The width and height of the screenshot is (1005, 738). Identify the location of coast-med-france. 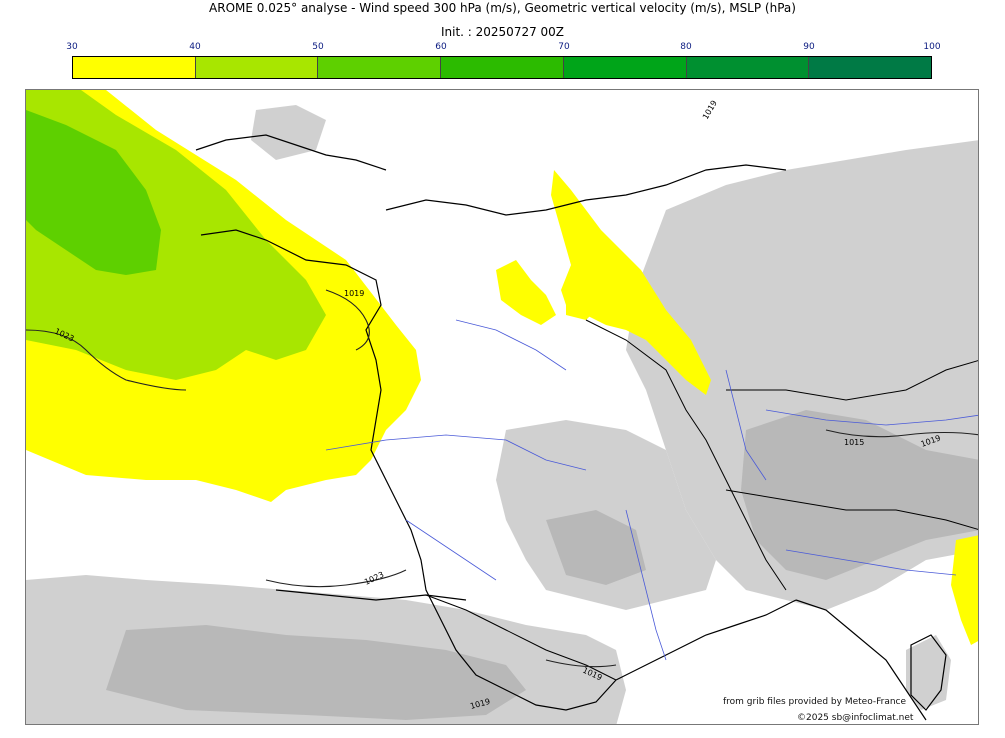
(706, 640).